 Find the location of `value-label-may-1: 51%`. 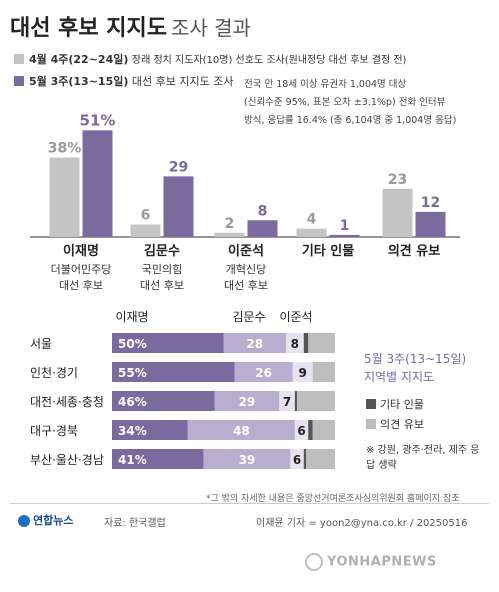

value-label-may-1: 51% is located at coordinates (98, 120).